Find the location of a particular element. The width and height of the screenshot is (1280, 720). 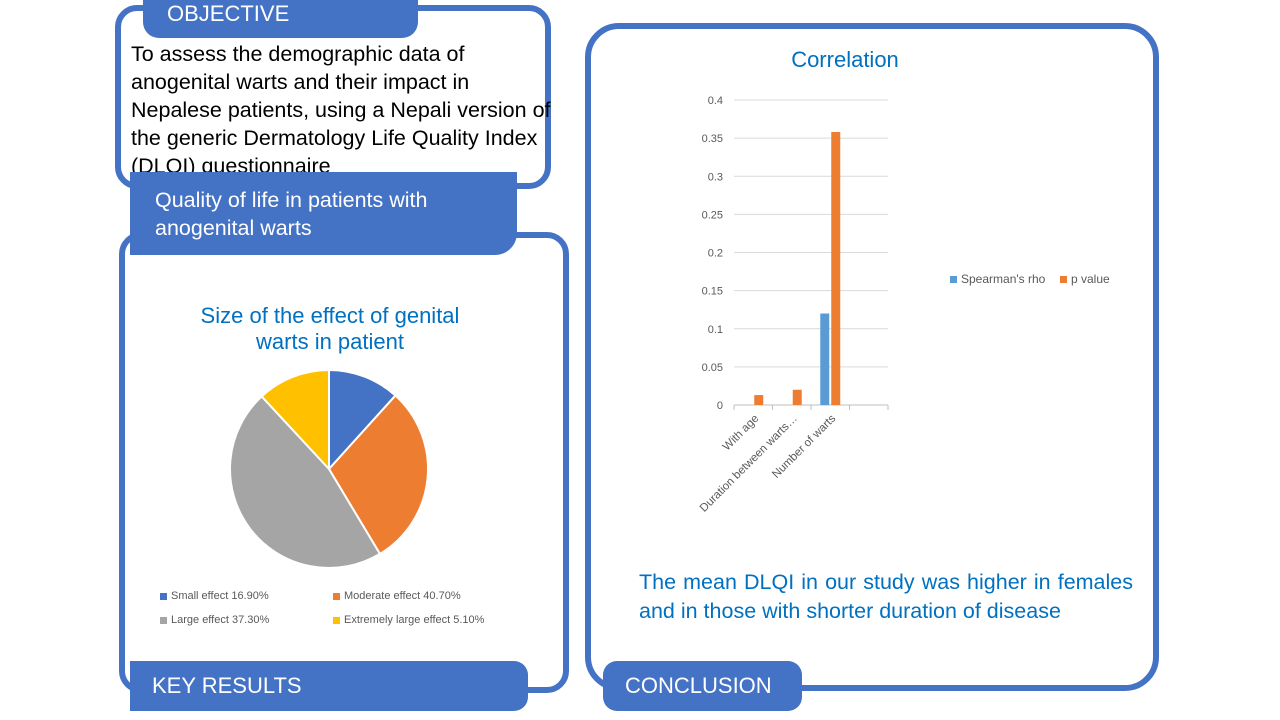

pie-legend-item: Large effect 37.30% is located at coordinates (214, 620).